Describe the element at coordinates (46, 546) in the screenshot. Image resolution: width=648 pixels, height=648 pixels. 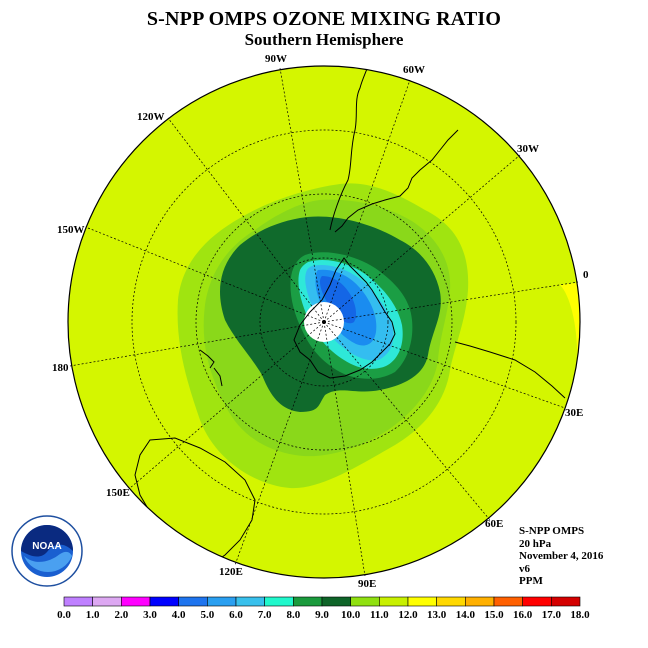
I see `noaa-logo-text: NOAA` at that location.